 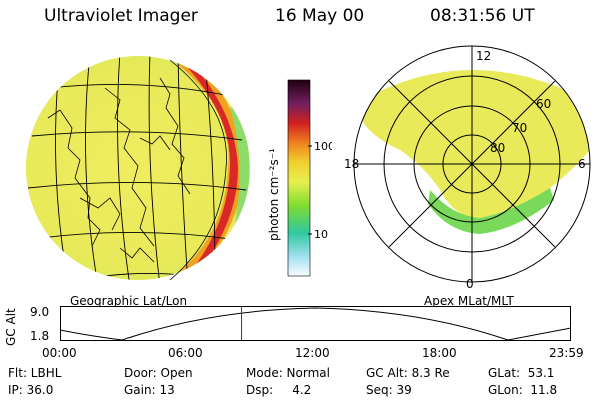 What do you see at coordinates (40, 312) in the screenshot?
I see `gc-alt-tick-high: 9.0` at bounding box center [40, 312].